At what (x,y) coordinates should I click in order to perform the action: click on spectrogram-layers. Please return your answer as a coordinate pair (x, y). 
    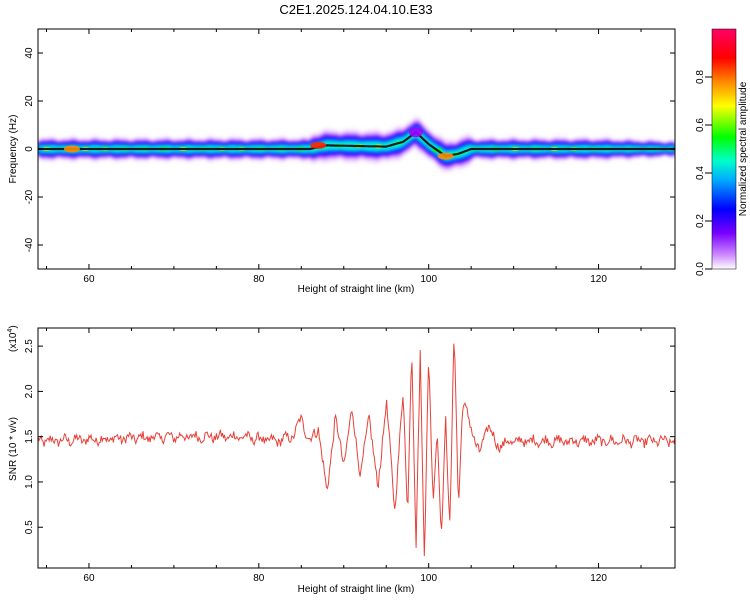
    Looking at the image, I should click on (356, 144).